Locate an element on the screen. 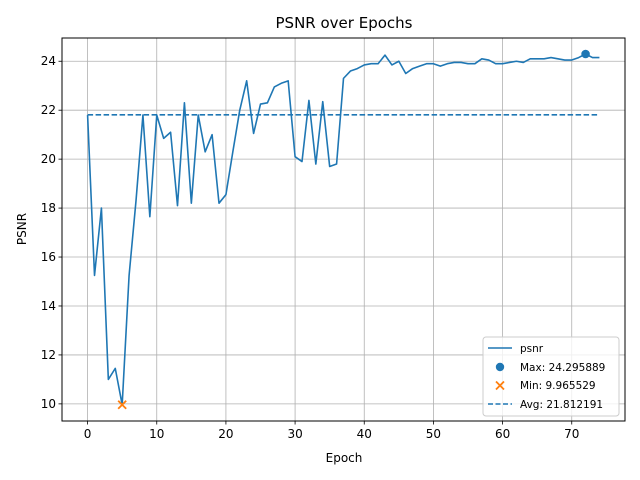 Image resolution: width=640 pixels, height=480 pixels. x-tick-label: 20 is located at coordinates (225, 434).